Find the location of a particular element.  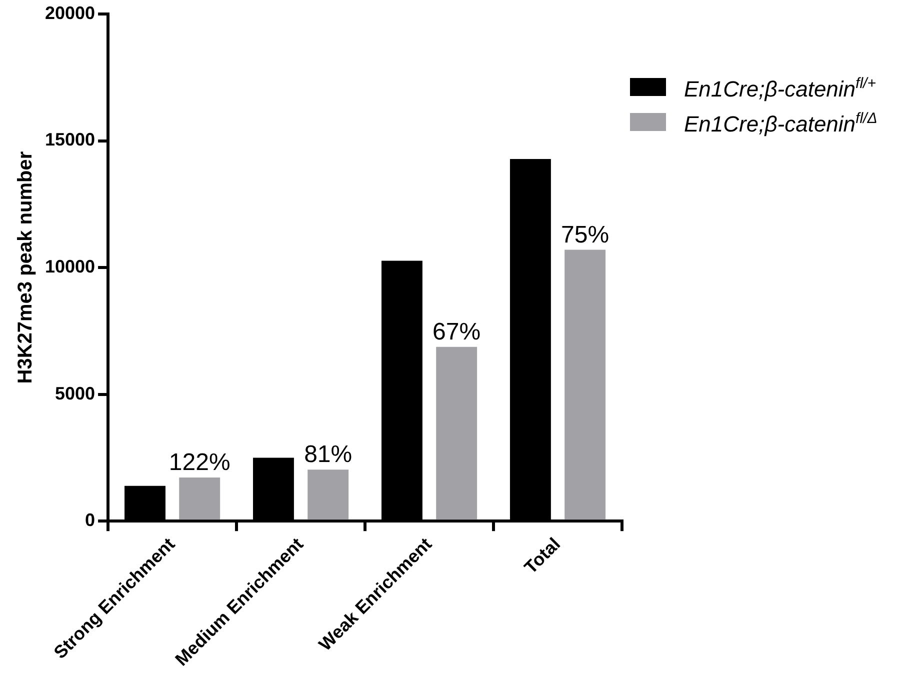

legend-label: En1Cre;β-catenin$^{fl/Δ}$ is located at coordinates (781, 124).